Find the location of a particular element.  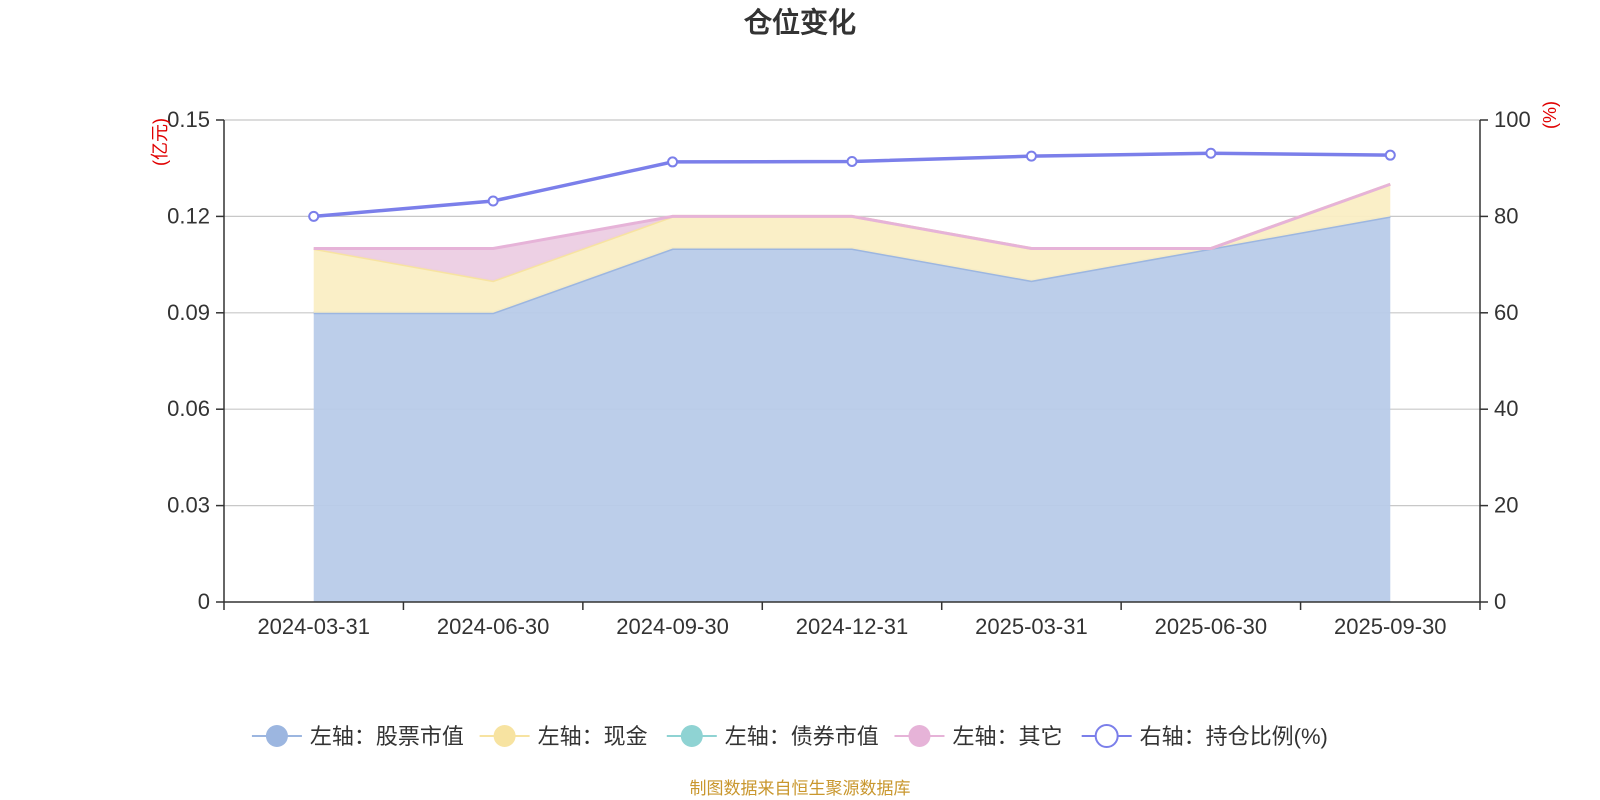

left-axis-tick-label: 0.03 is located at coordinates (188, 505).